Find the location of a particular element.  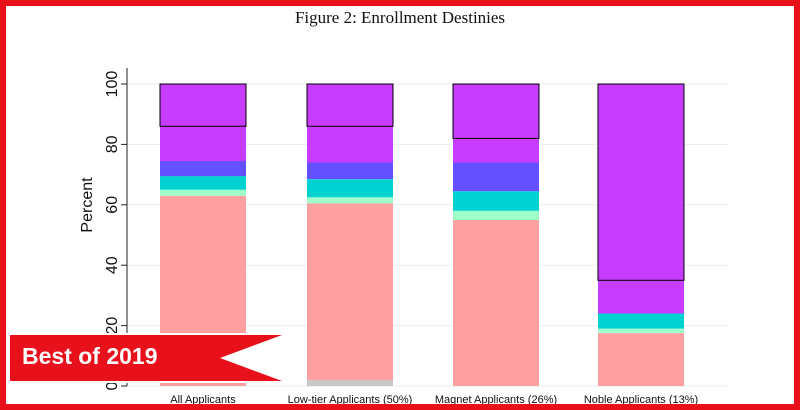

x-tick-label: All Applicants is located at coordinates (203, 400).